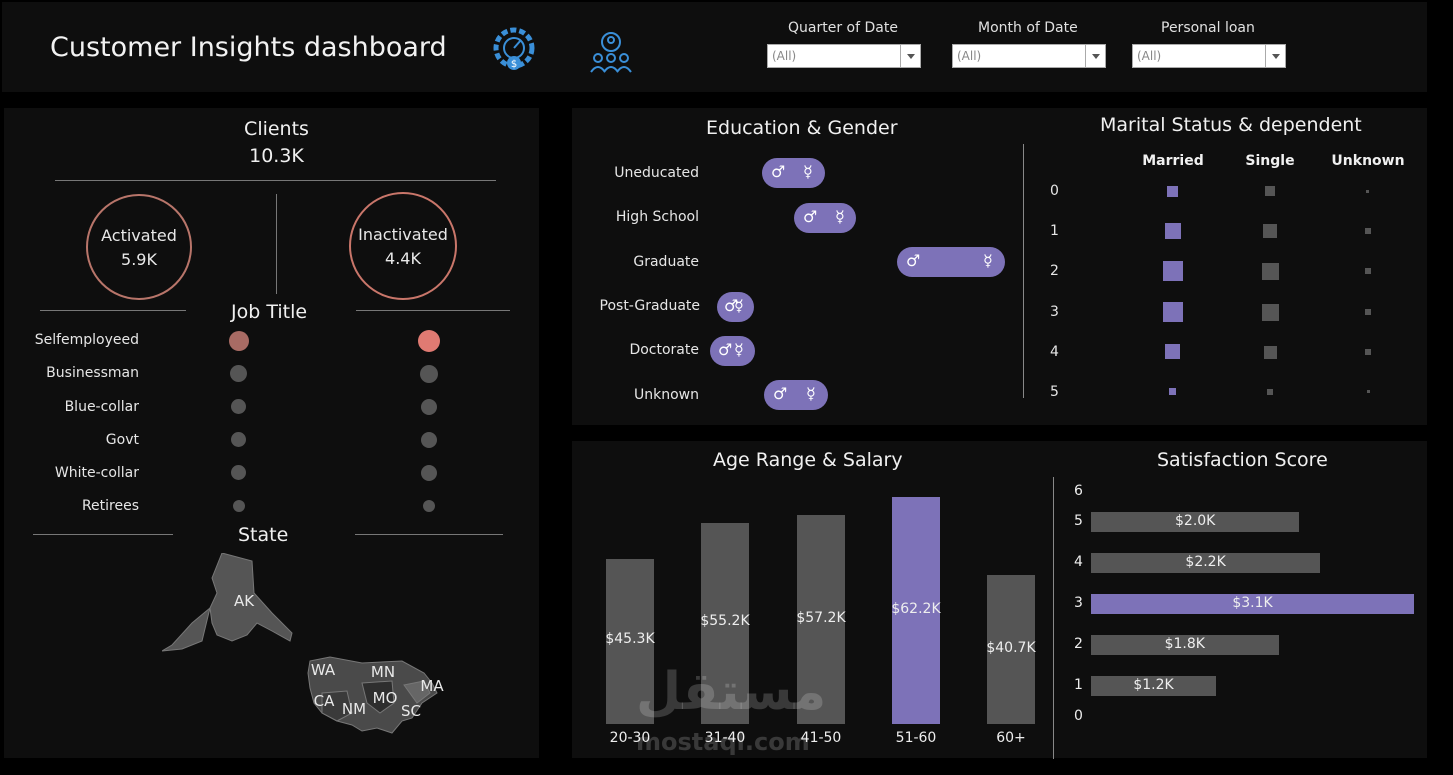 This screenshot has width=1453, height=775. What do you see at coordinates (432, 686) in the screenshot?
I see `state-label: MA` at bounding box center [432, 686].